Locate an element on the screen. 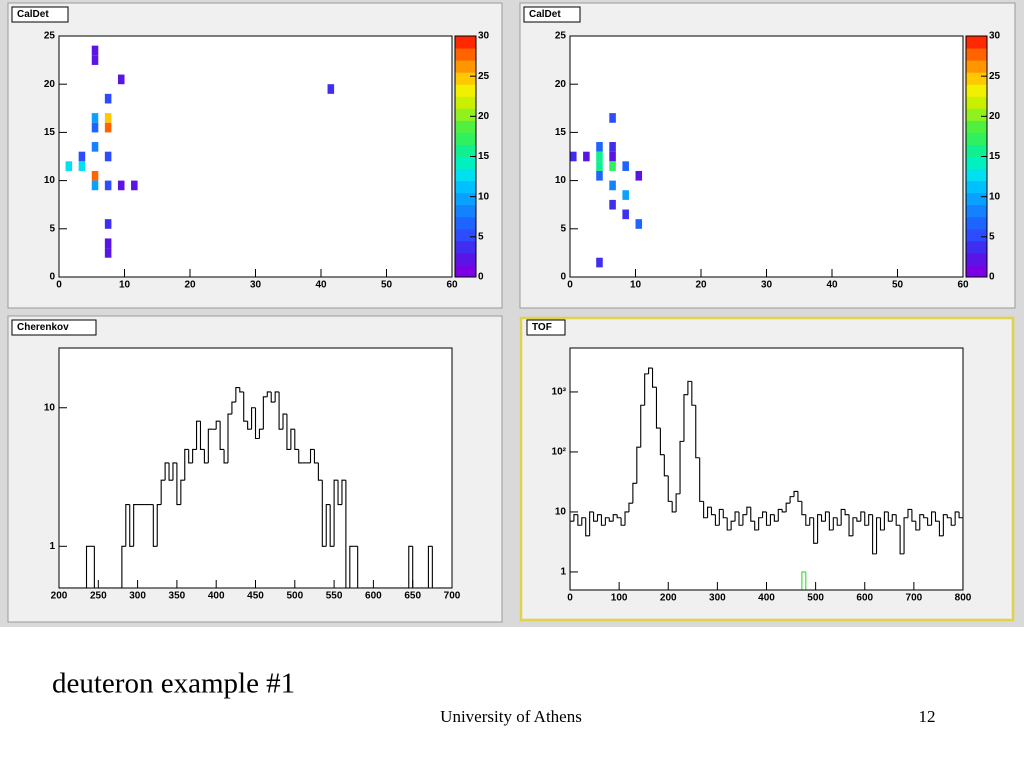 This screenshot has width=1024, height=773. z-tick-label: 5 is located at coordinates (481, 236).